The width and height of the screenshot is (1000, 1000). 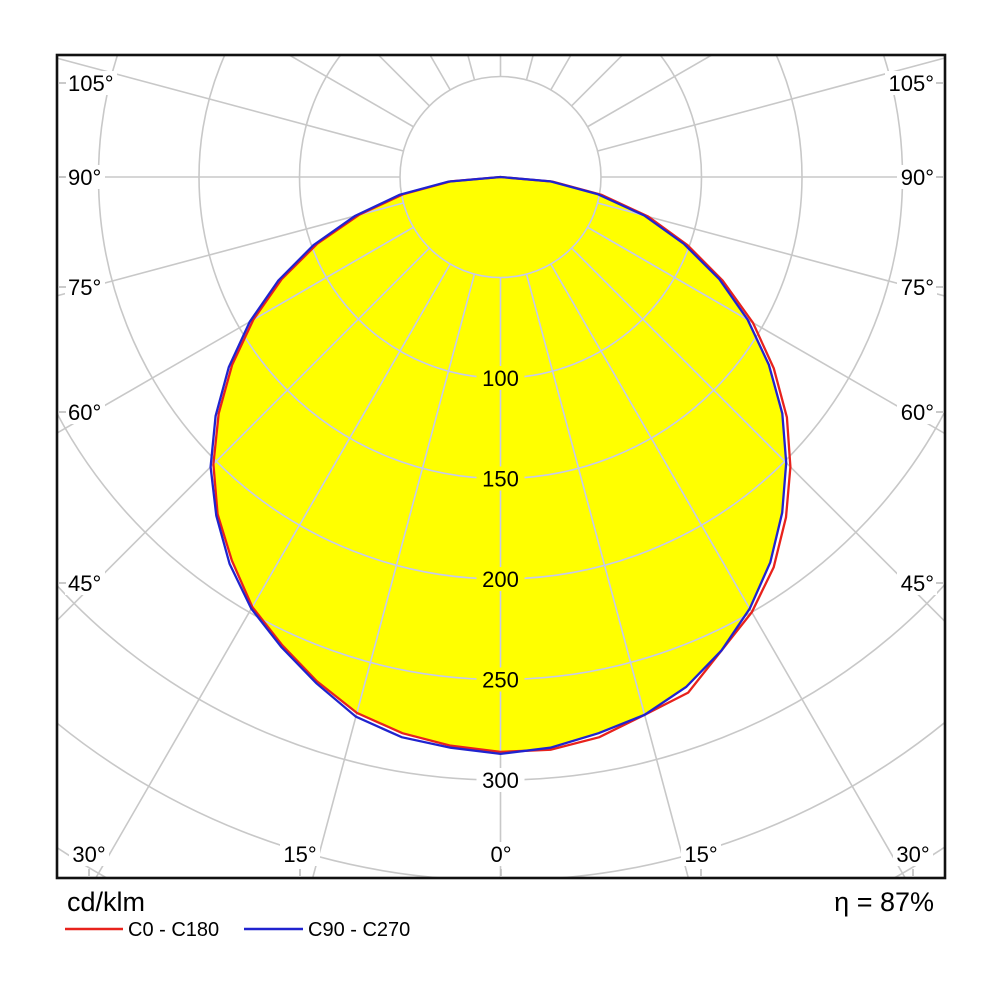 I want to click on radial-tick-label: 200, so click(x=500, y=579).